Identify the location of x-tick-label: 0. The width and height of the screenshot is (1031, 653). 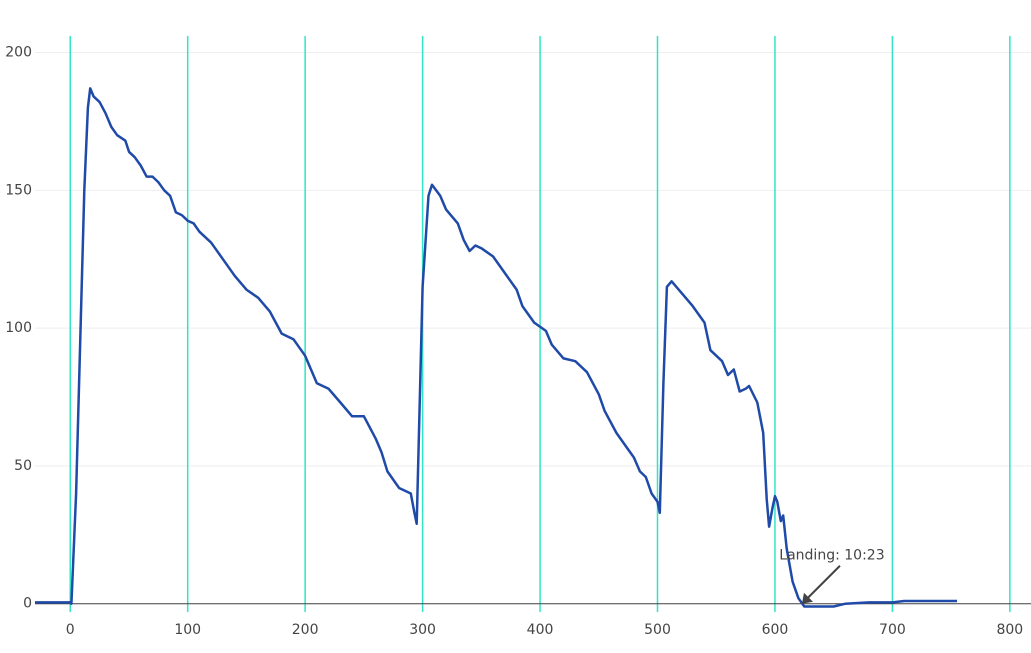
(70, 630).